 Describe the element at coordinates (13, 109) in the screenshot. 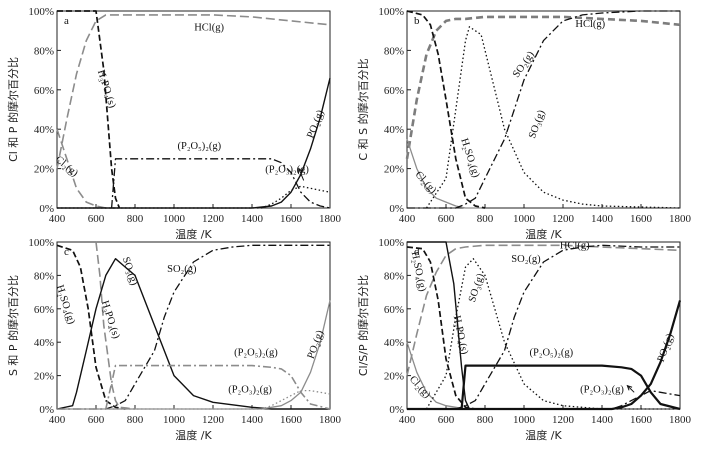

I see `y-axis-title: Cl 和 P 的摩尔百分比` at that location.